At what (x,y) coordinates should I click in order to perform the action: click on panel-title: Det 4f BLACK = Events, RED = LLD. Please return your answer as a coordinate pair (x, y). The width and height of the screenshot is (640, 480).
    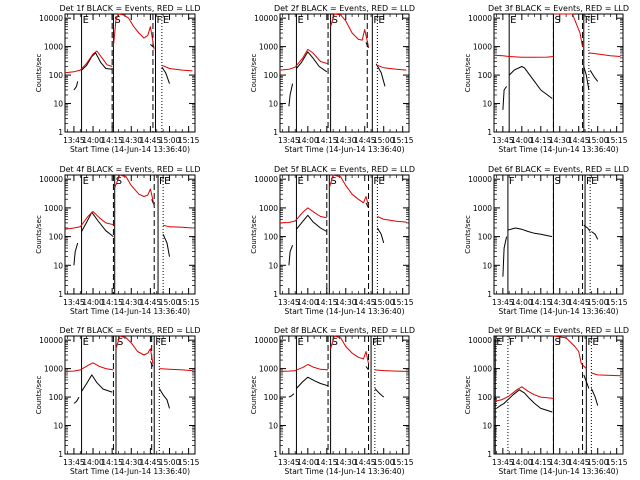
    Looking at the image, I should click on (129, 169).